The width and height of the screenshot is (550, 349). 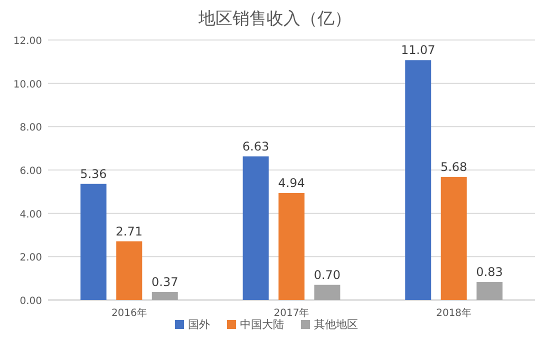 I want to click on data-label: 11.07, so click(x=418, y=50).